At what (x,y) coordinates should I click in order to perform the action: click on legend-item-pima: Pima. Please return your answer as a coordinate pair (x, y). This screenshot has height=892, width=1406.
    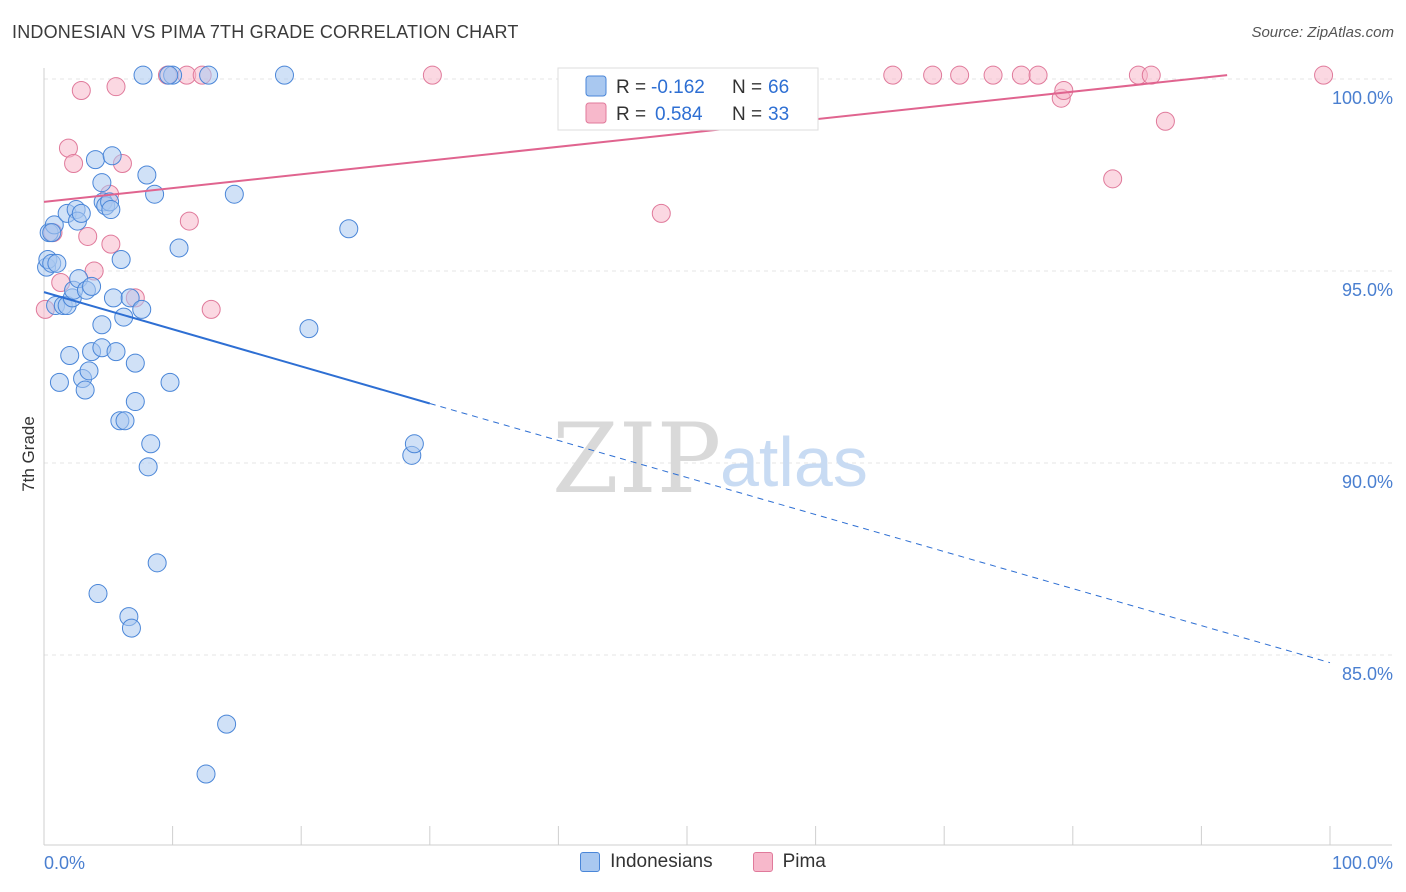
    Looking at the image, I should click on (789, 862).